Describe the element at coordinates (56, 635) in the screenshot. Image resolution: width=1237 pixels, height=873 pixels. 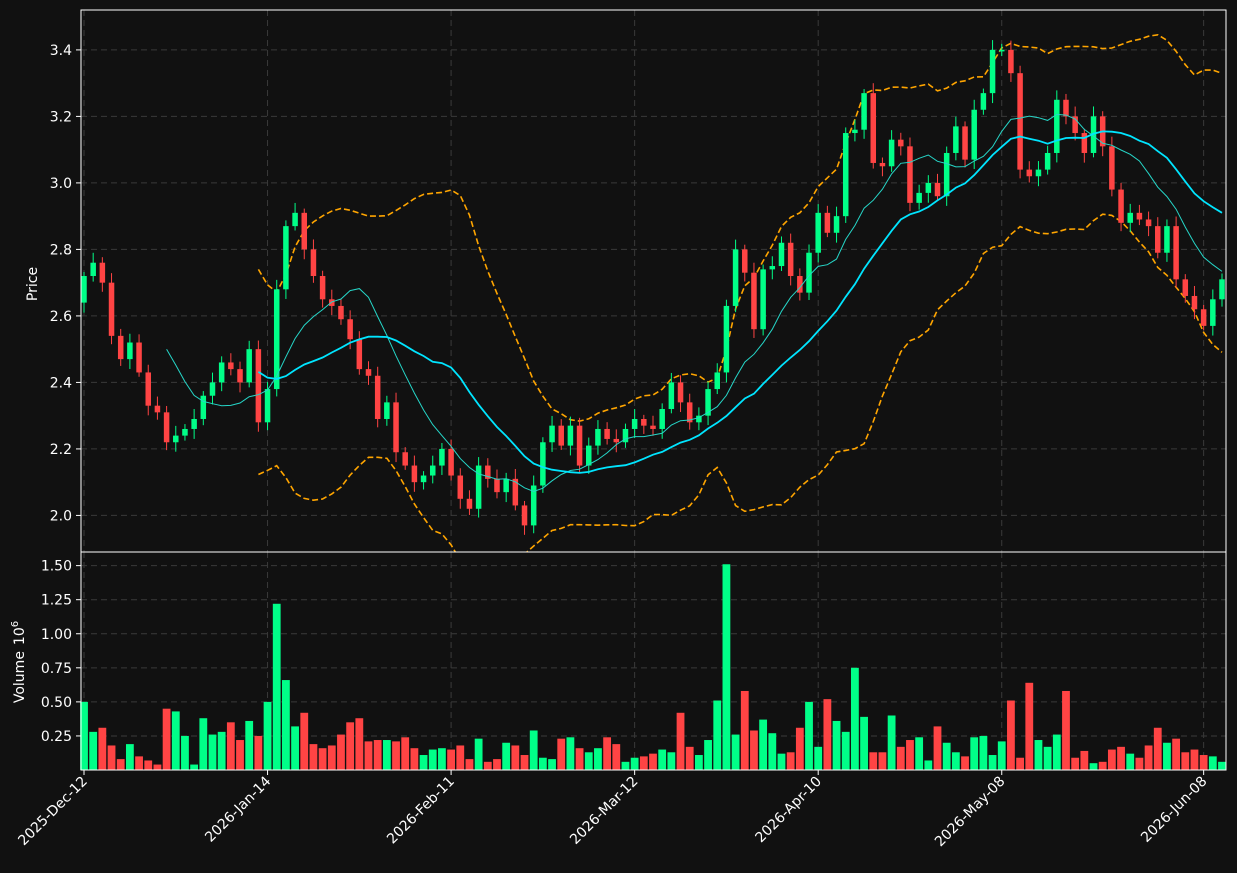
I see `volume-ytick-label: 1.00` at that location.